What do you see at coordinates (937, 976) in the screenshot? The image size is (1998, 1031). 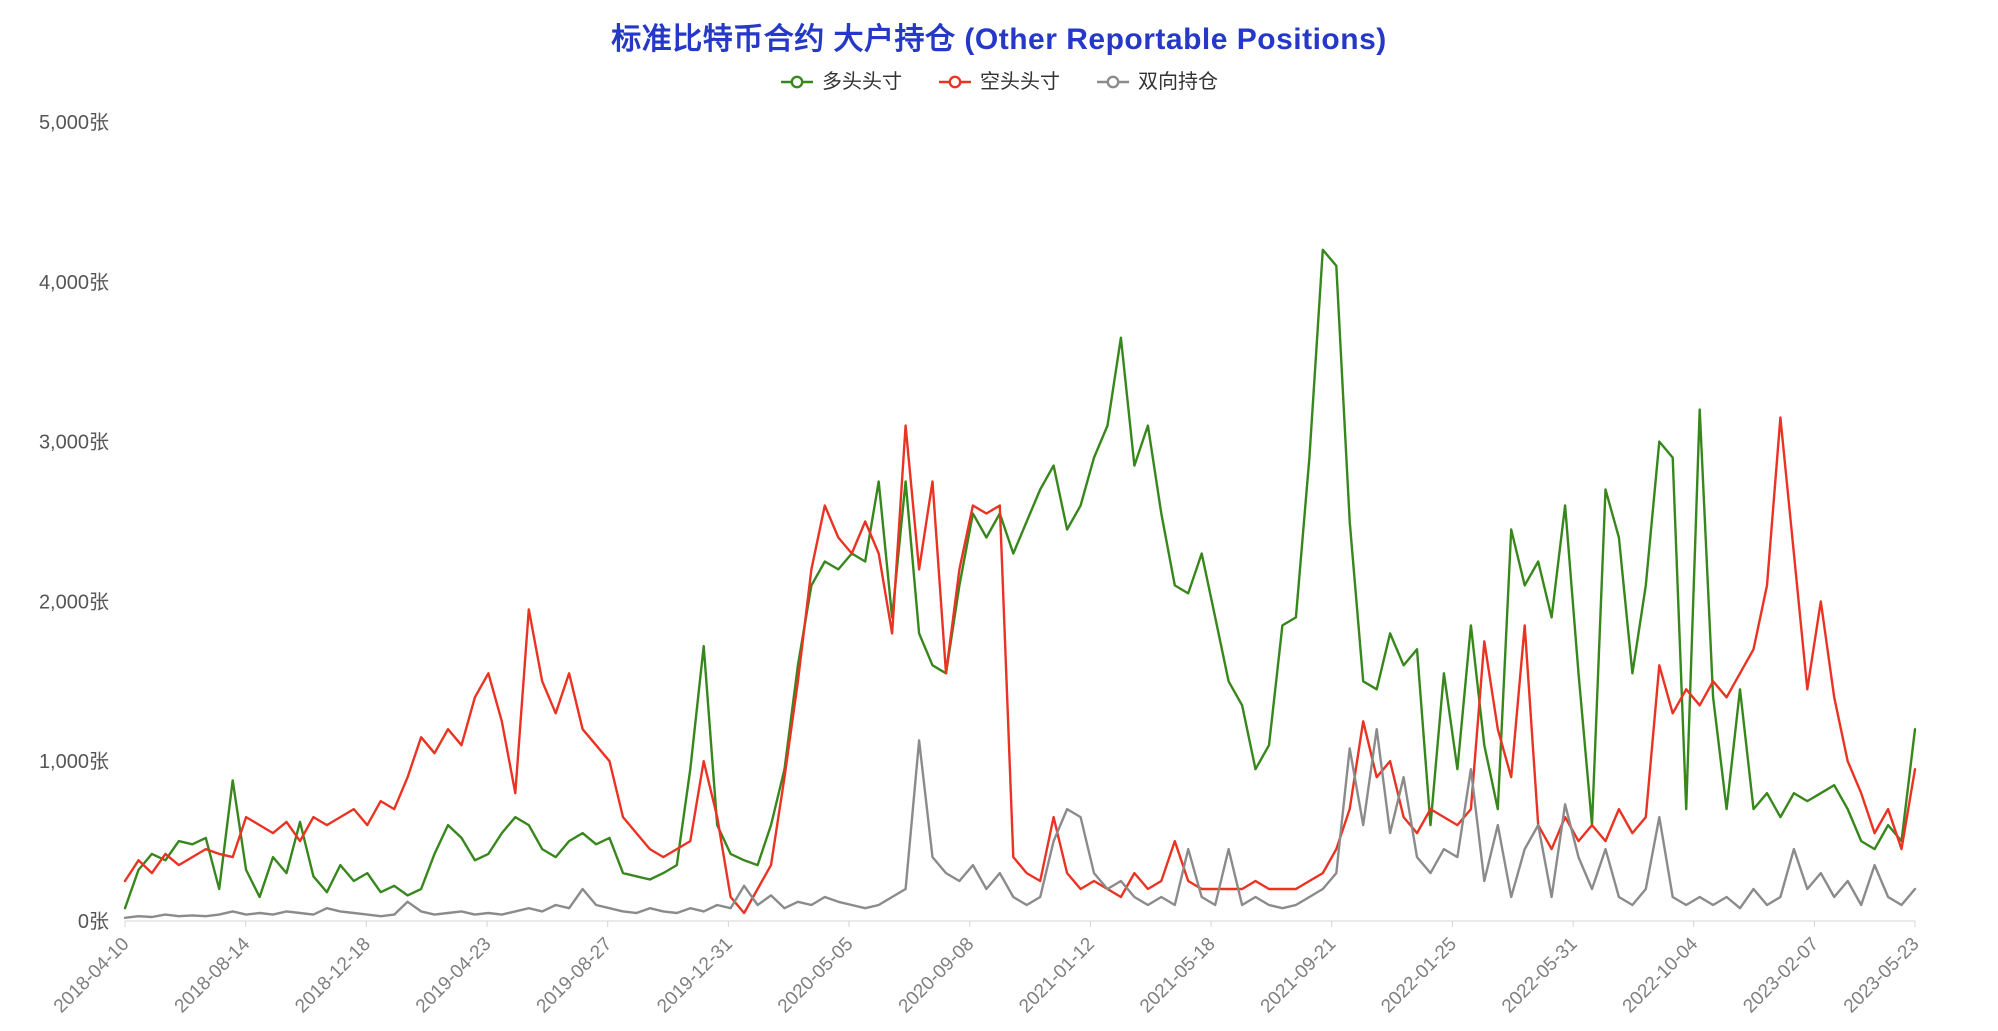 I see `x-axis-label: 2020-09-08` at bounding box center [937, 976].